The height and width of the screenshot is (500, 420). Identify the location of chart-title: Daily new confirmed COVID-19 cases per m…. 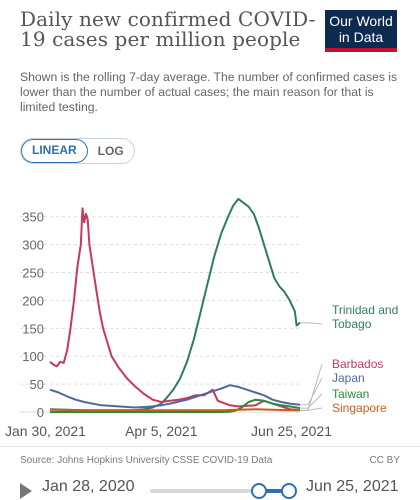
(168, 29).